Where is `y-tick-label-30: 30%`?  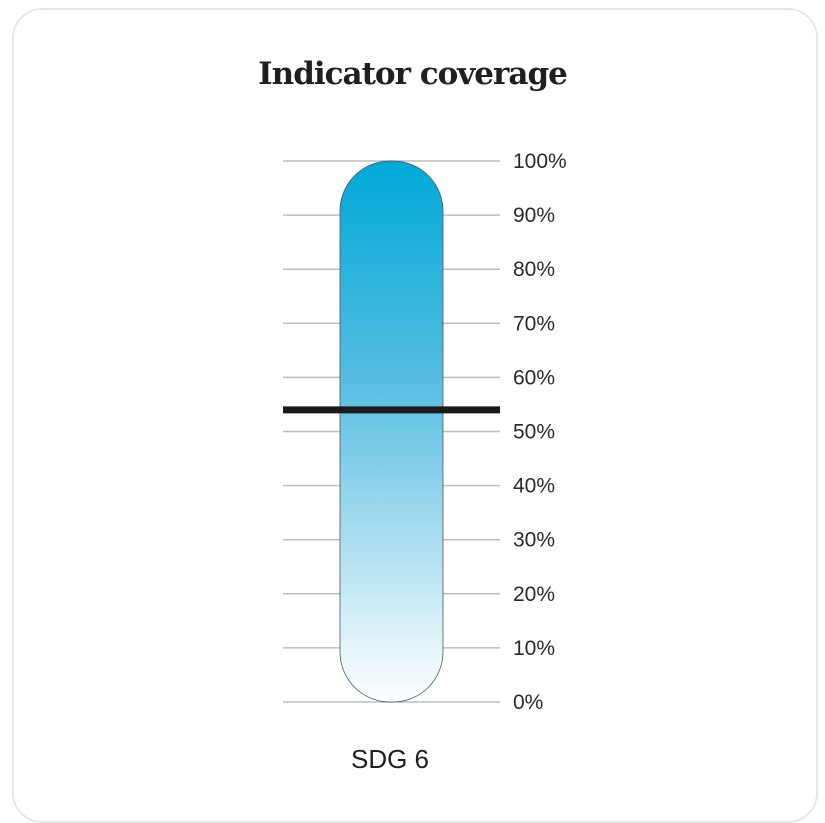 y-tick-label-30: 30% is located at coordinates (534, 540).